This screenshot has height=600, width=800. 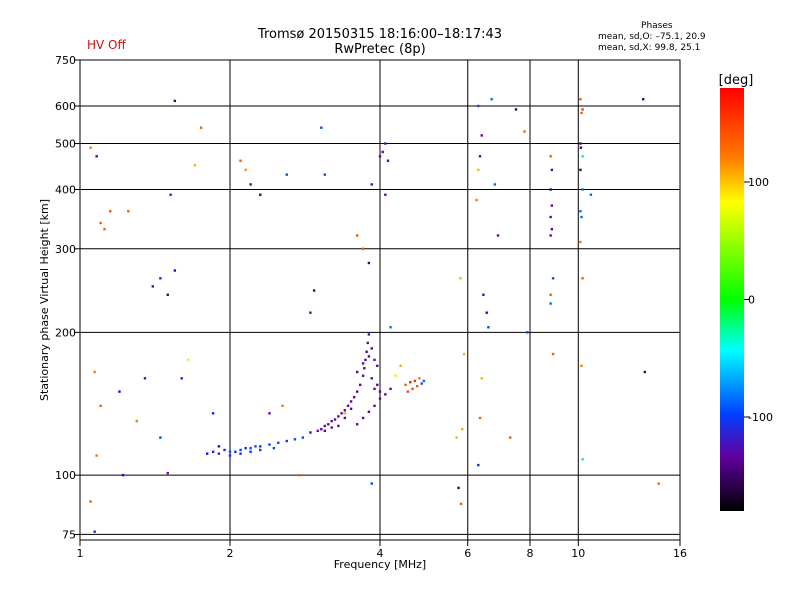 I want to click on x-tick-label: 2, so click(x=230, y=553).